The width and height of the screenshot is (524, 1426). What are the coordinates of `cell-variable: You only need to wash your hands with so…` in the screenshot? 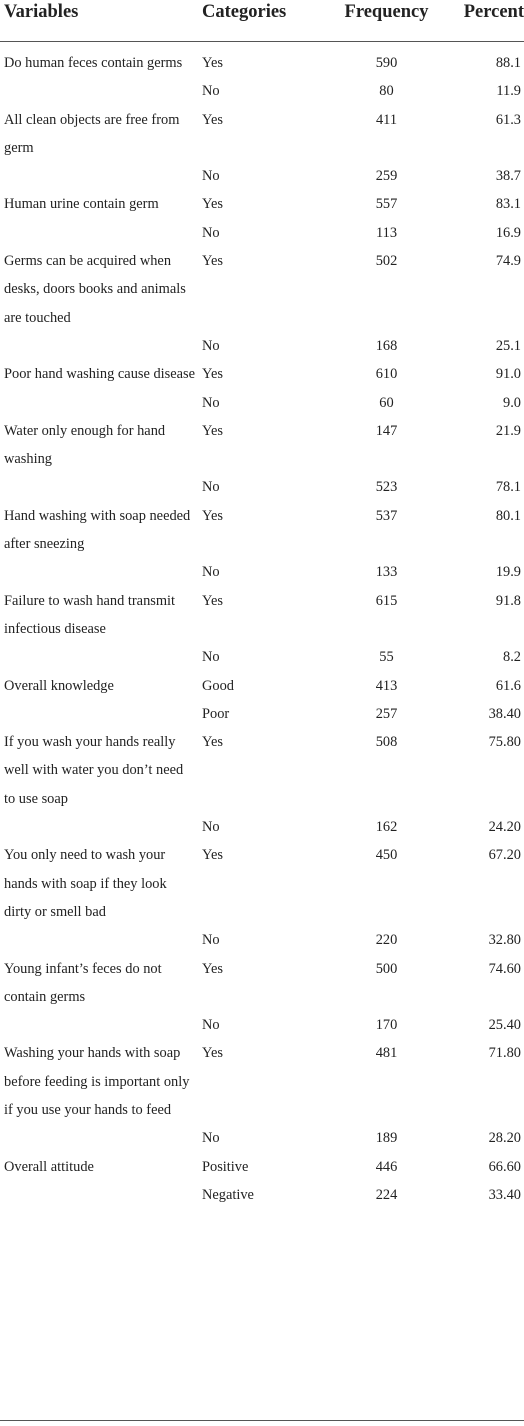 It's located at (85, 883).